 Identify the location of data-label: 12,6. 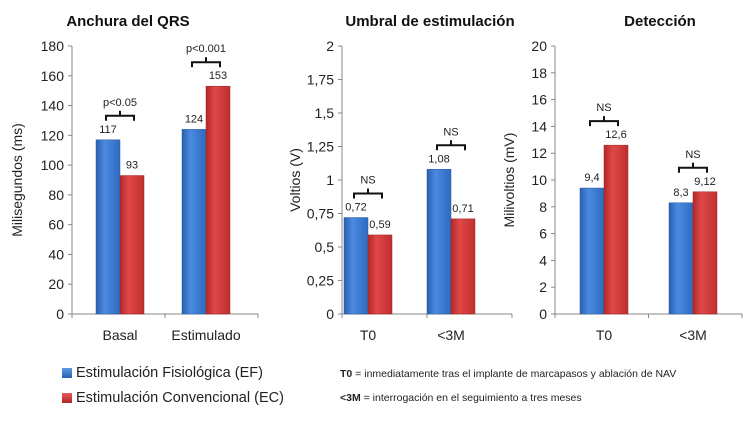
(615, 135).